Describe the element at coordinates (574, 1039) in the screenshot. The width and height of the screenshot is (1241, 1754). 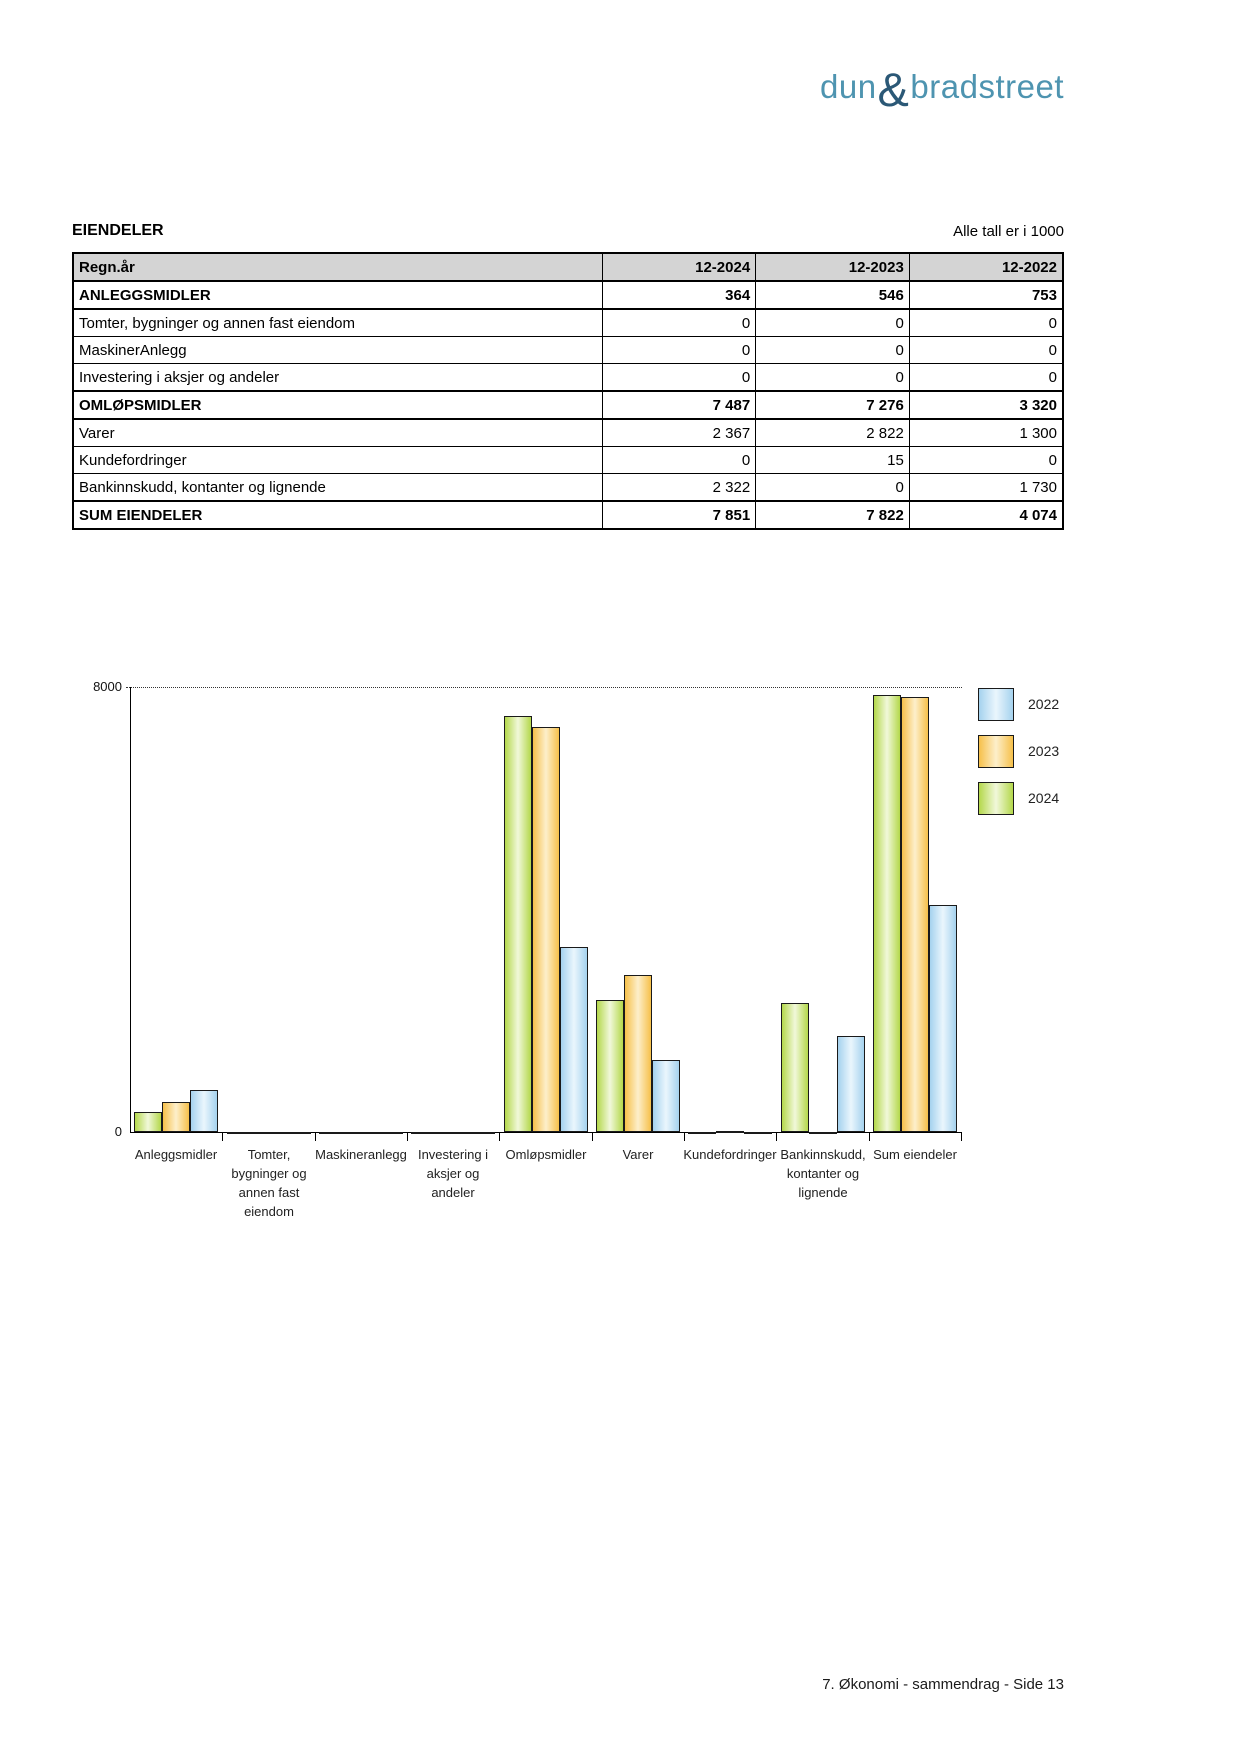
I see `bar-2022-oml-psmidler` at that location.